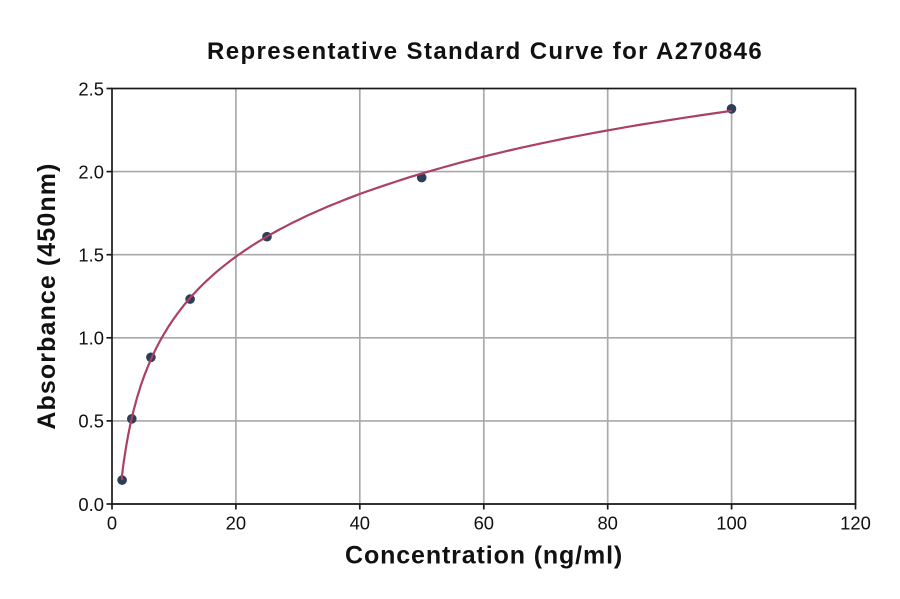  Describe the element at coordinates (91, 338) in the screenshot. I see `svg-text: 1.0` at that location.